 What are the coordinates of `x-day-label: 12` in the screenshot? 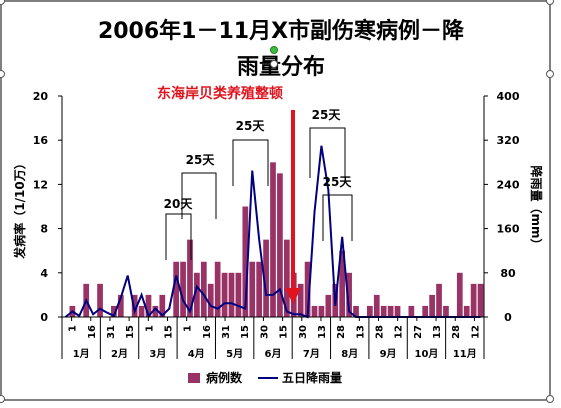 It's located at (475, 332).